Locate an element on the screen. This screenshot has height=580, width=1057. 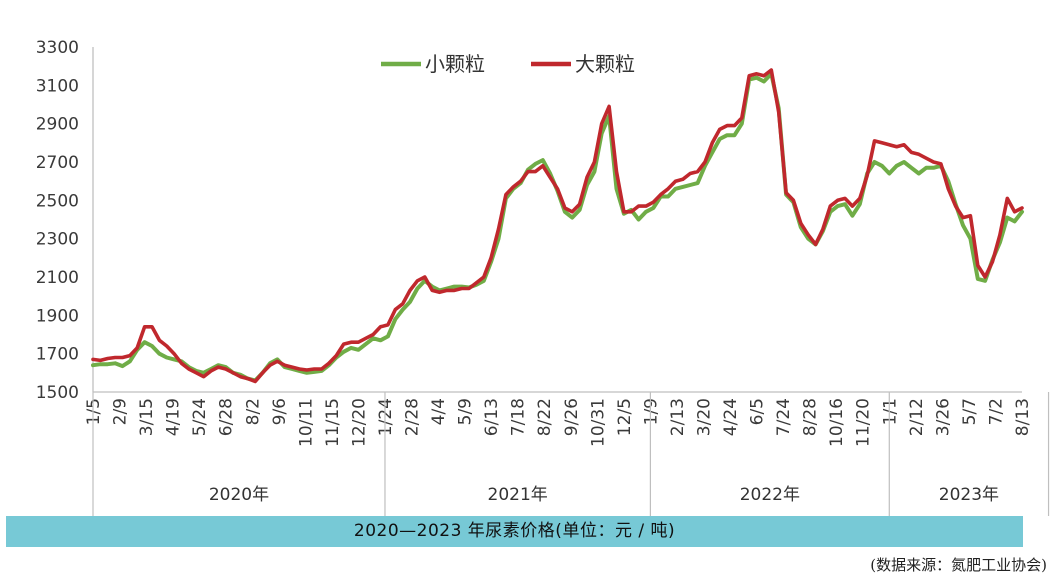
x-tick-label: 3/20 is located at coordinates (704, 417).